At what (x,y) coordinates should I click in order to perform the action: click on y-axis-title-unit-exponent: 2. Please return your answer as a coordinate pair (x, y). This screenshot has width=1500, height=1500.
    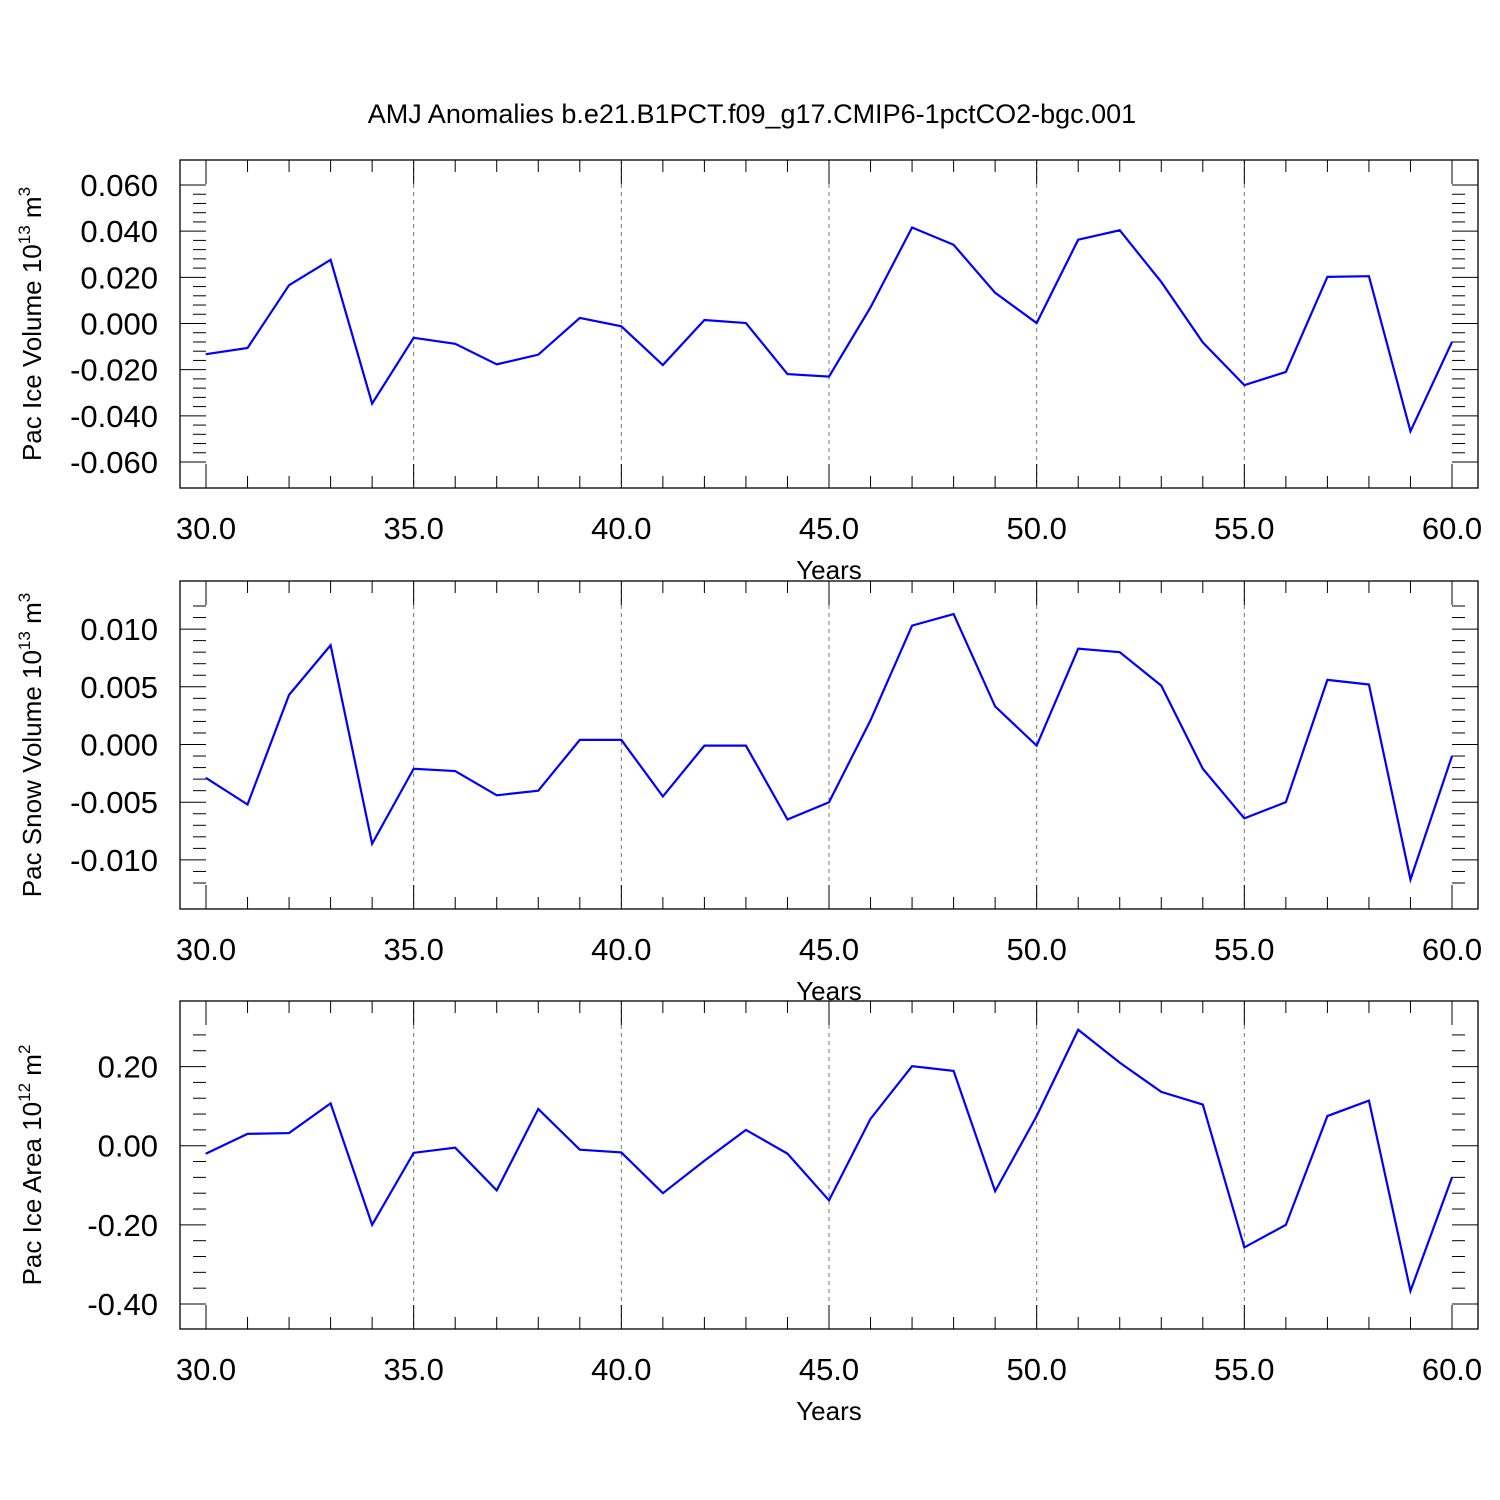
    Looking at the image, I should click on (24, 1049).